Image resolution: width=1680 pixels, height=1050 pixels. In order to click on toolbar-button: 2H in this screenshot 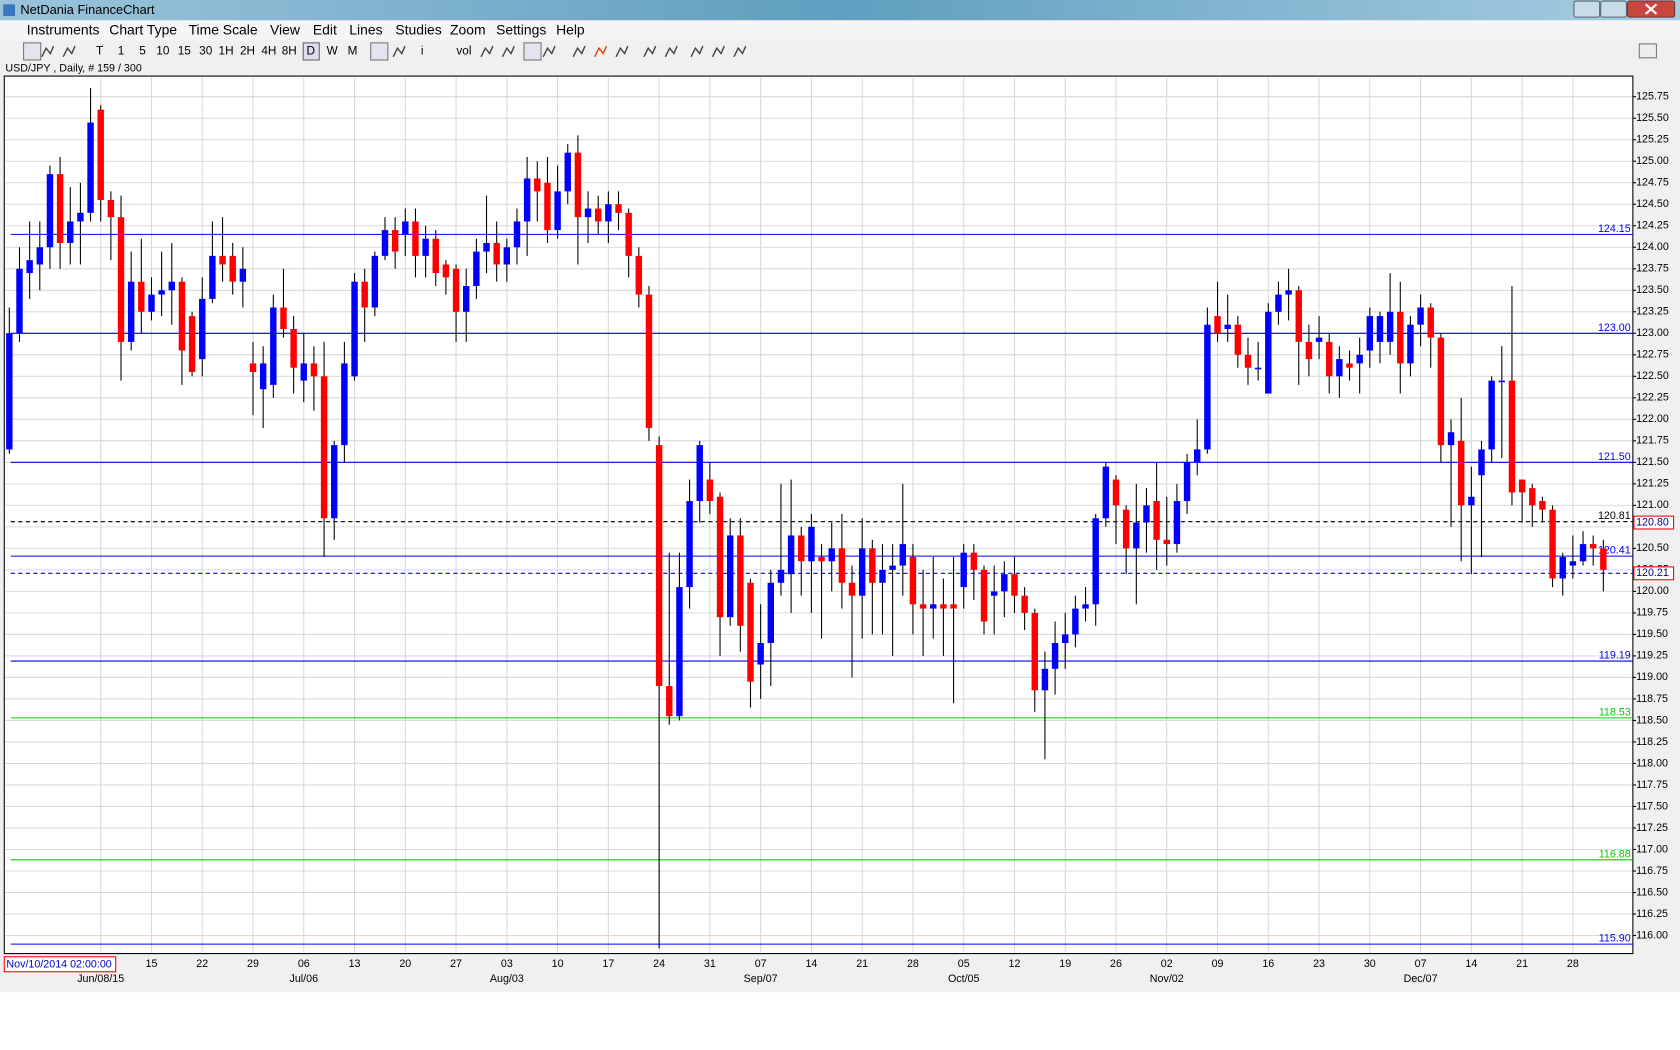, I will do `click(247, 51)`.